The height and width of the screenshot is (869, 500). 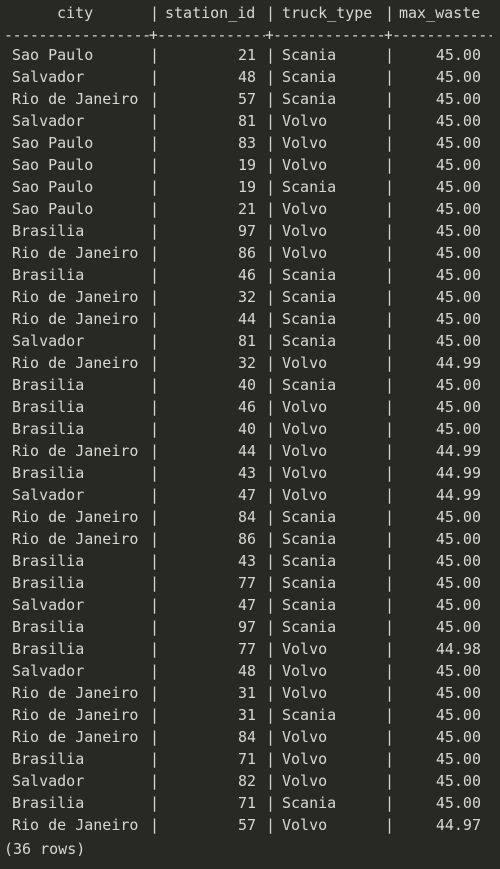 I want to click on table-row: Brasilia | 71 | Volvo | 45.00, so click(x=250, y=759).